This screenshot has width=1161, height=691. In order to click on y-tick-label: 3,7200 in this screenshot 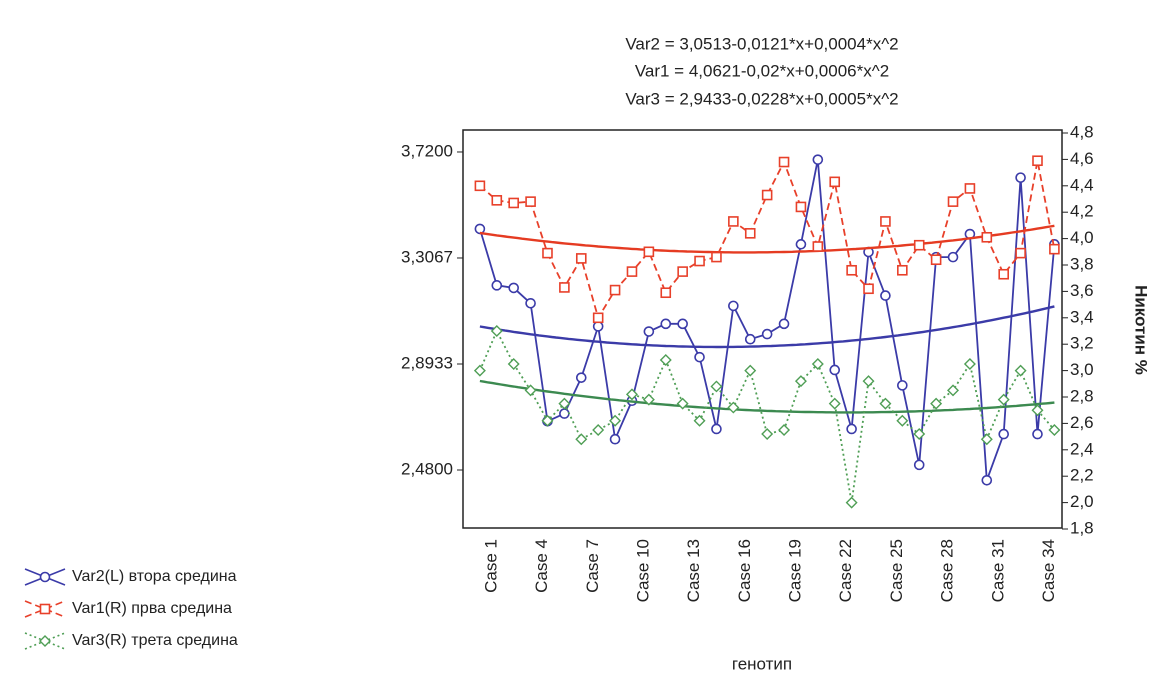, I will do `click(427, 150)`.